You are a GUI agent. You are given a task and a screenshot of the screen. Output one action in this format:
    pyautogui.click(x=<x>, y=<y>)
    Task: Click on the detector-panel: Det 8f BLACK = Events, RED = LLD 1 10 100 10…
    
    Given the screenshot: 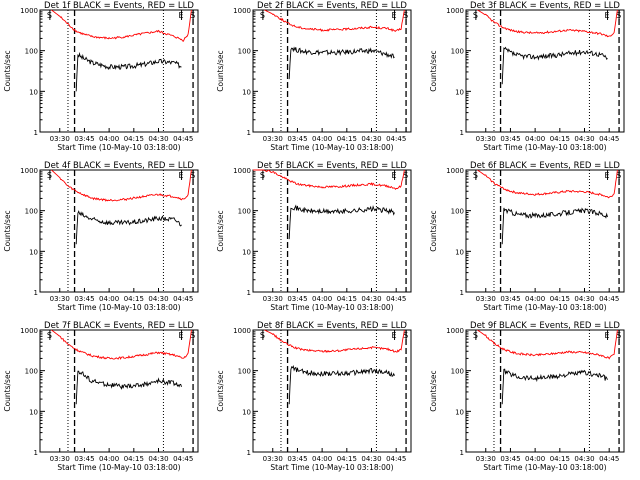 What is the action you would take?
    pyautogui.click(x=314, y=396)
    